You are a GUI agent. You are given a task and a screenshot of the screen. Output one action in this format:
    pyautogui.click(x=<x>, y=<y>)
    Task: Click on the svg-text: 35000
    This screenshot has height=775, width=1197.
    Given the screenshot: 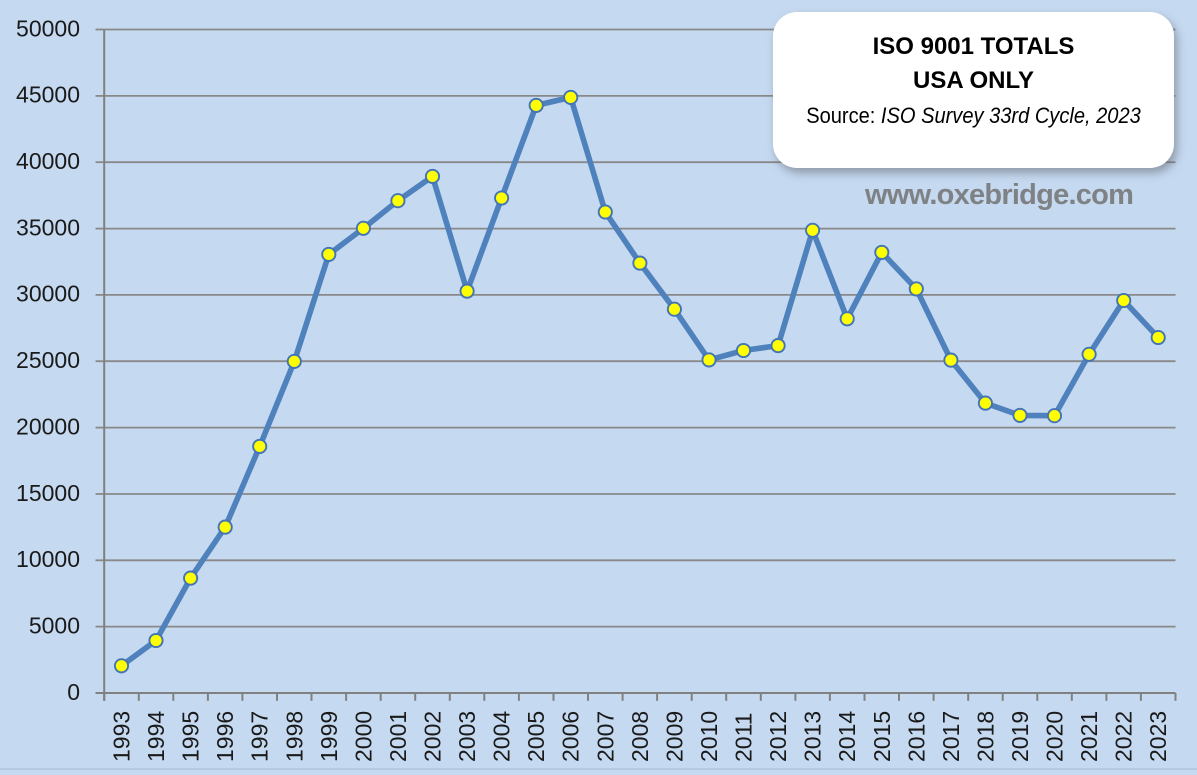 What is the action you would take?
    pyautogui.click(x=48, y=227)
    